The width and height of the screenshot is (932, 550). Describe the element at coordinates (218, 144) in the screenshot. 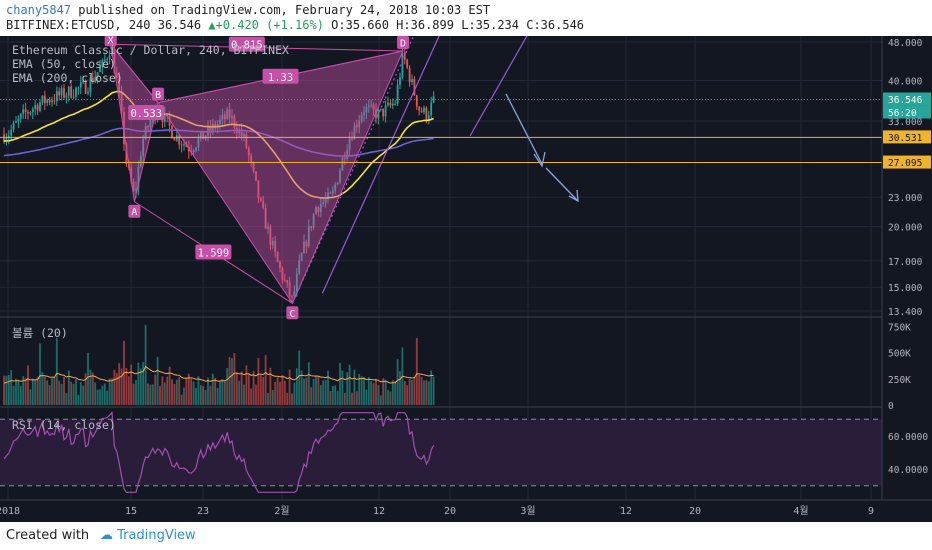

I see `ema-lines` at that location.